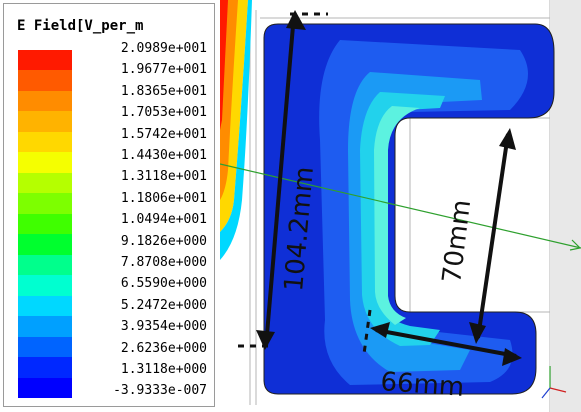 This screenshot has height=412, width=581. I want to click on legend-value: 1.9677e+001, so click(163, 70).